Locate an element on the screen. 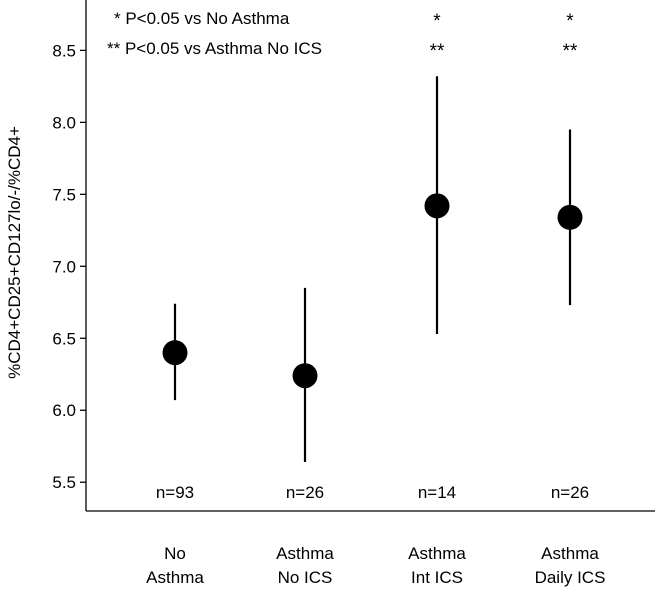  y-tick-label: 5.5 is located at coordinates (64, 482).